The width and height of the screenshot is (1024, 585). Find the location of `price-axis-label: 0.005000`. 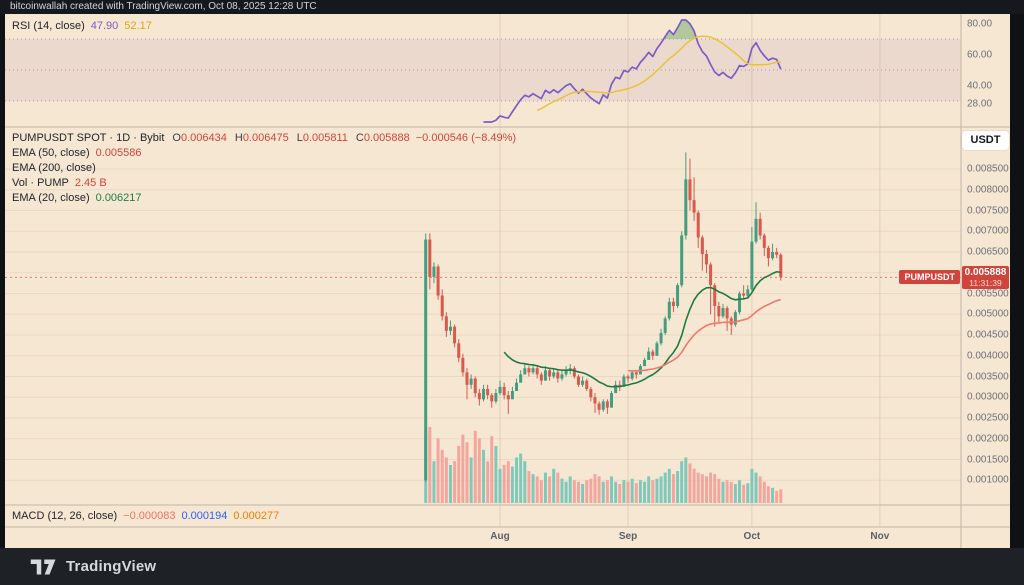

price-axis-label: 0.005000 is located at coordinates (988, 314).